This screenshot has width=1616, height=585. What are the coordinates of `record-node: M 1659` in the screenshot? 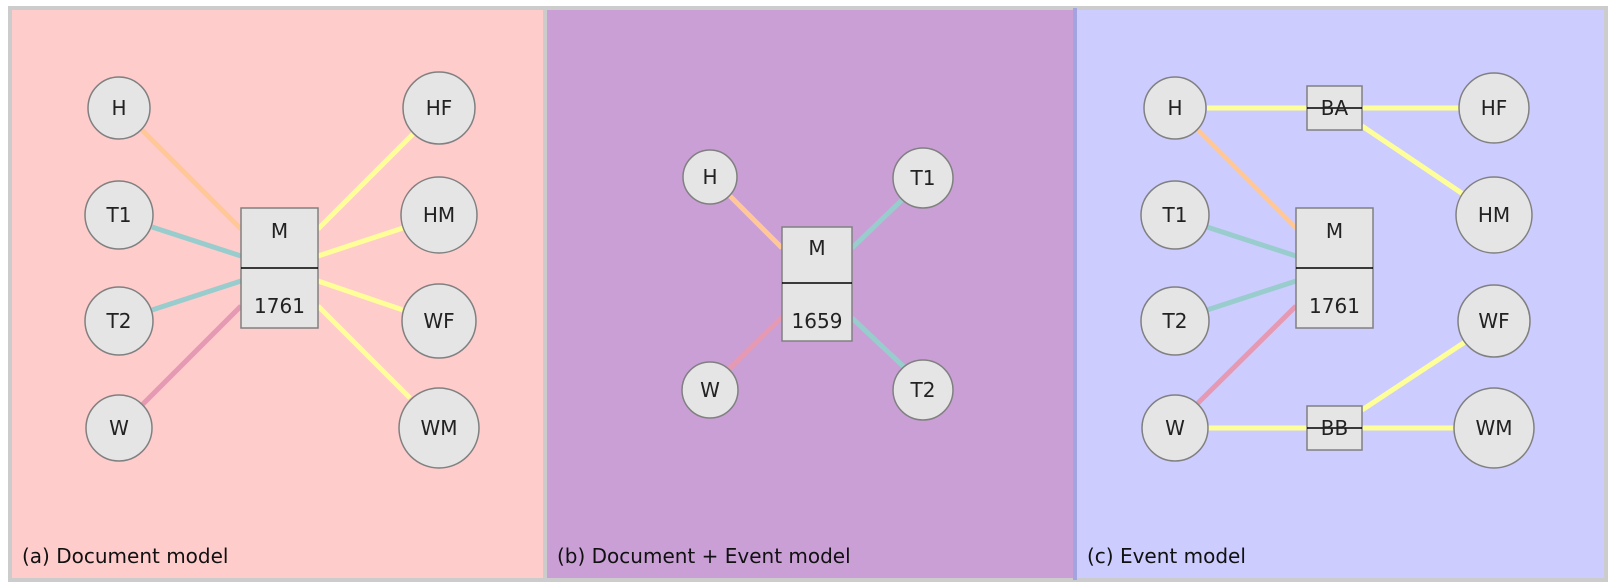 It's located at (817, 284).